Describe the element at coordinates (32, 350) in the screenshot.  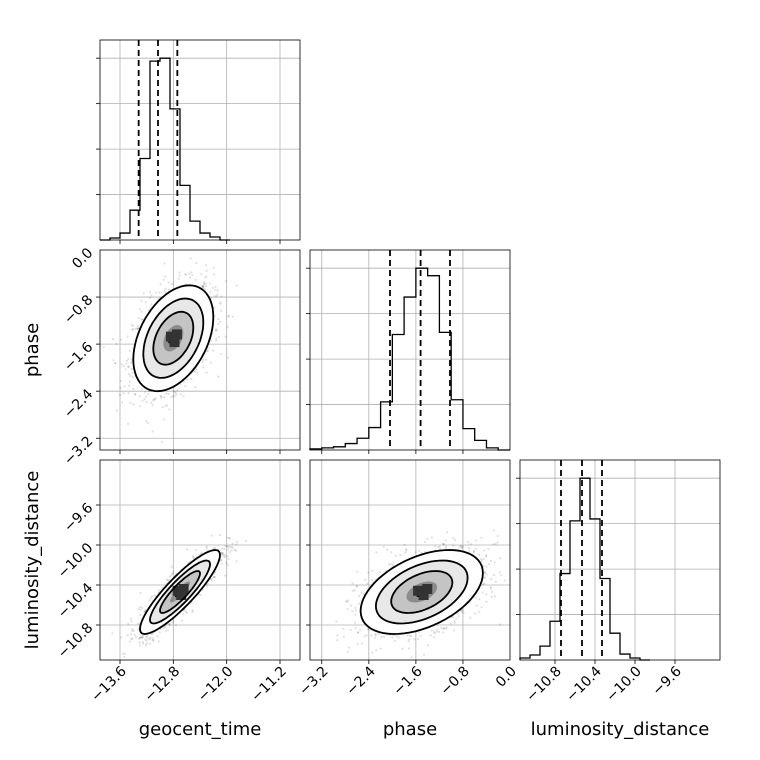
I see `y-axis-label-phase: phase` at that location.